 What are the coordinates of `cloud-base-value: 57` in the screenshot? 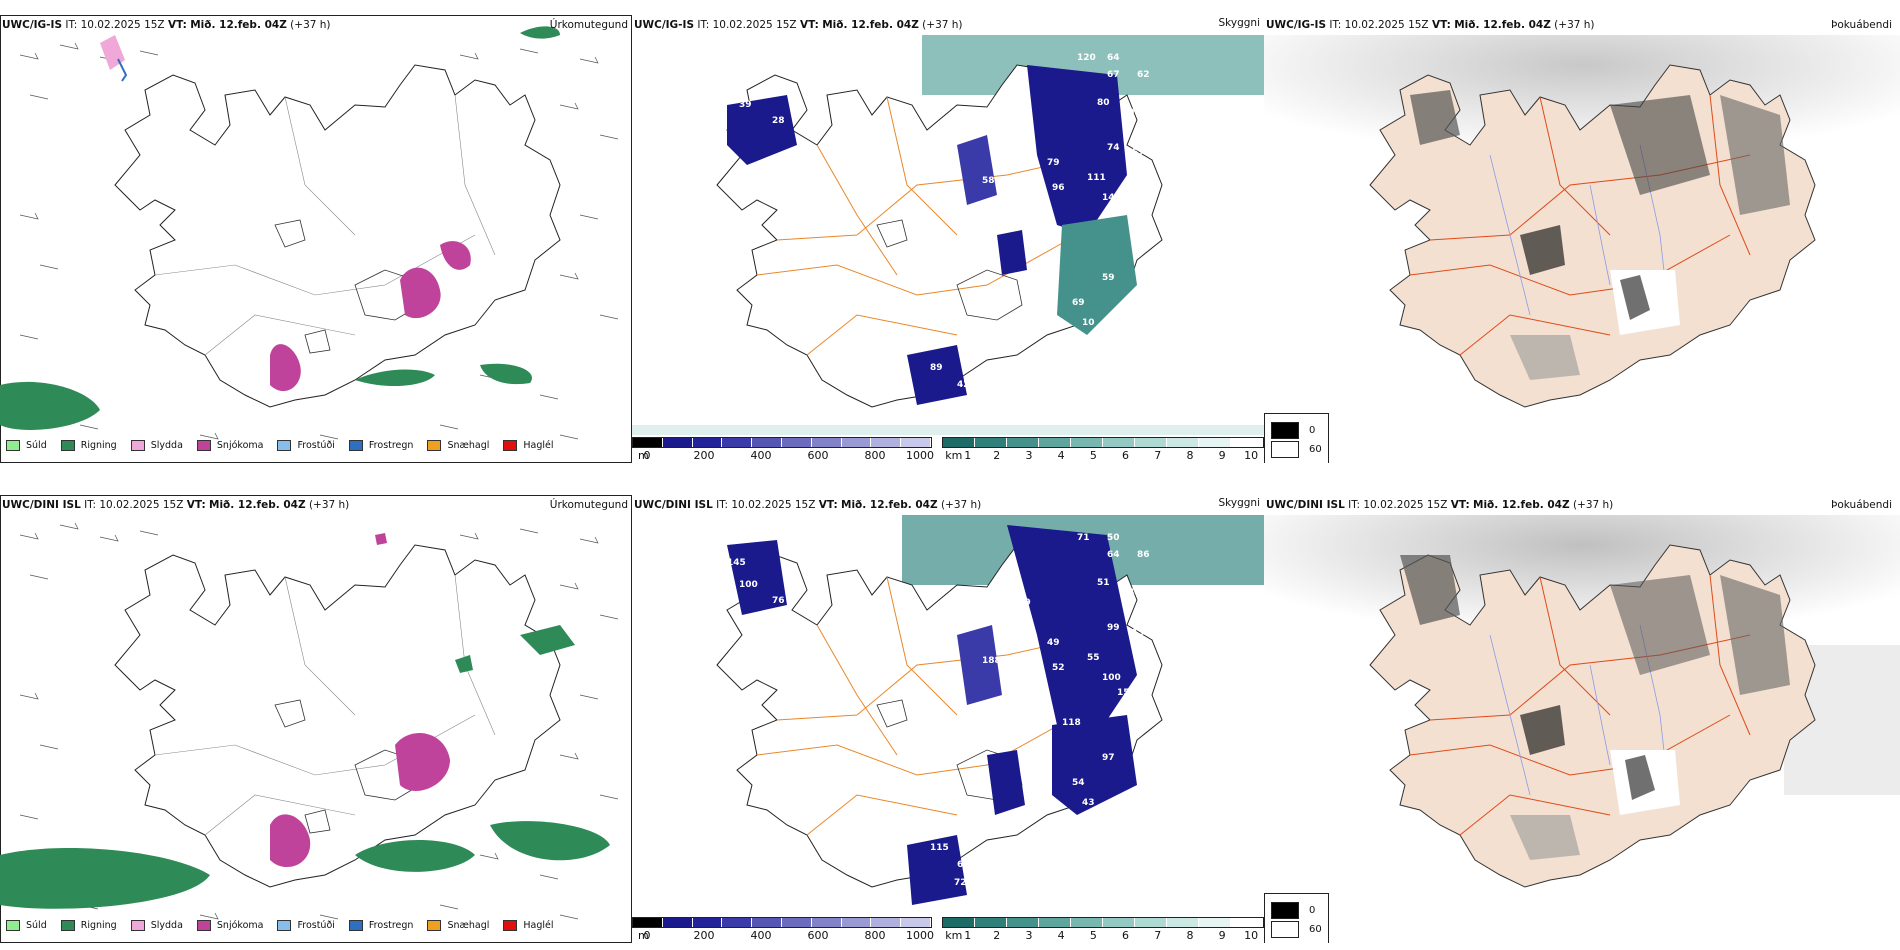 It's located at (1138, 153).